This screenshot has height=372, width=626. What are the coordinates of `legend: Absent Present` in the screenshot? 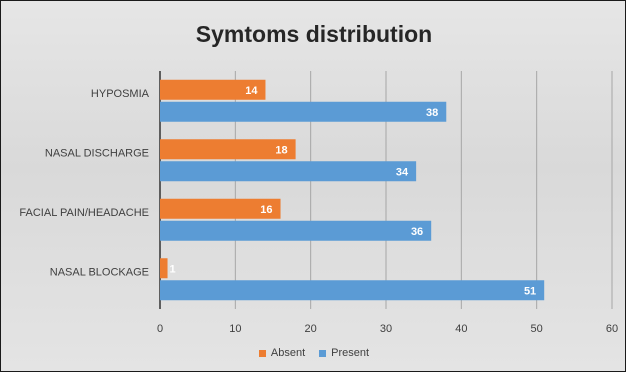 It's located at (313, 353).